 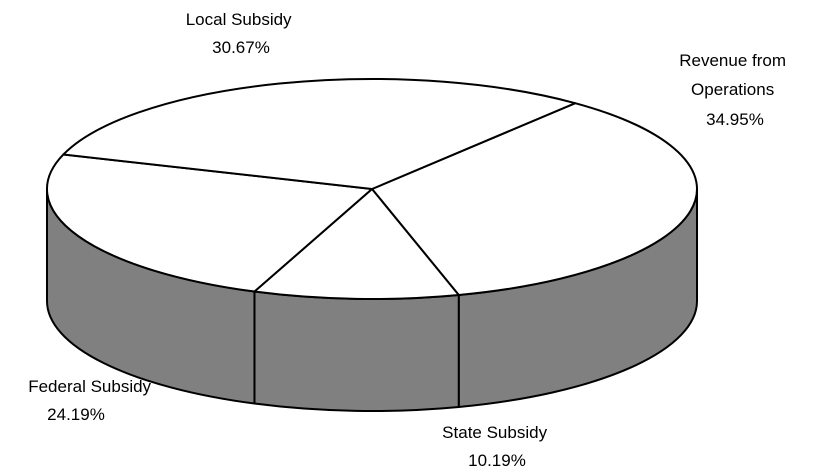 I want to click on label-federal-subsidy-name: Federal Subsidy, so click(x=89, y=386).